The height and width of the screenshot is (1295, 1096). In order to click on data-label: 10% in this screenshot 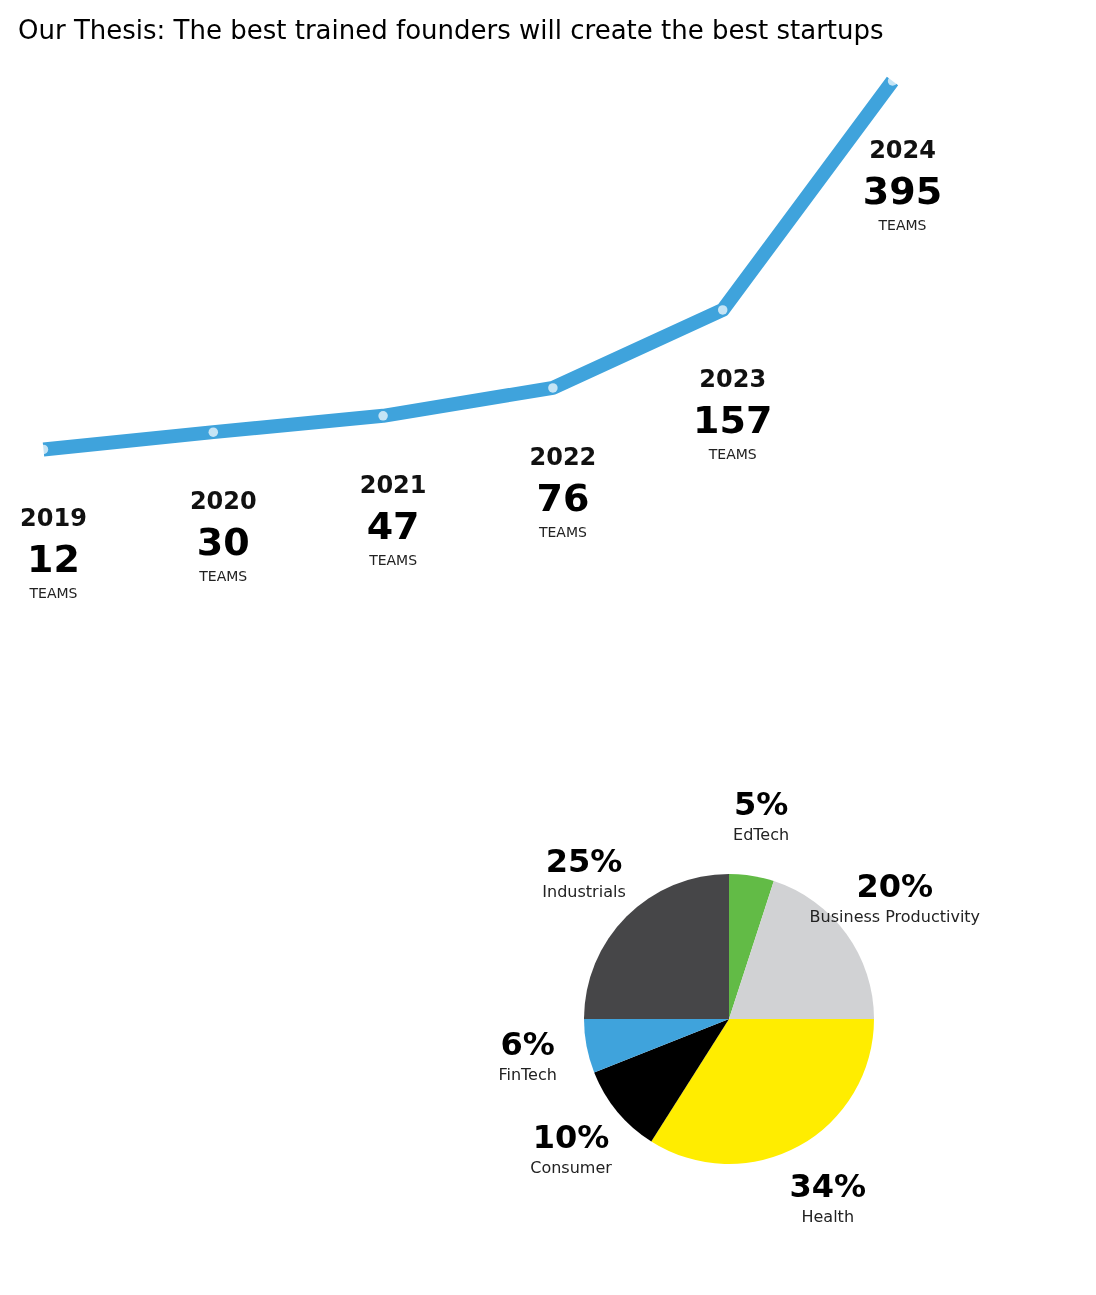, I will do `click(571, 1136)`.